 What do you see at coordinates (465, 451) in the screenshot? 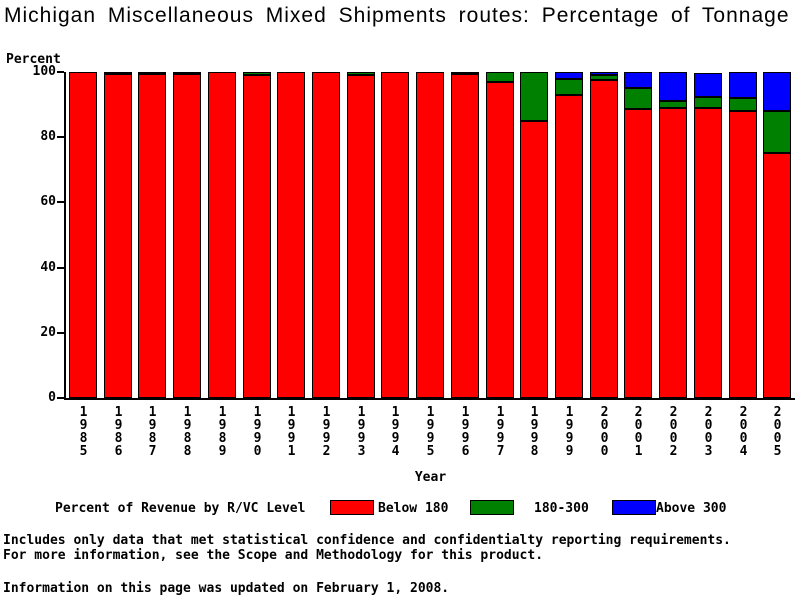
I see `x-tick-char: 6` at bounding box center [465, 451].